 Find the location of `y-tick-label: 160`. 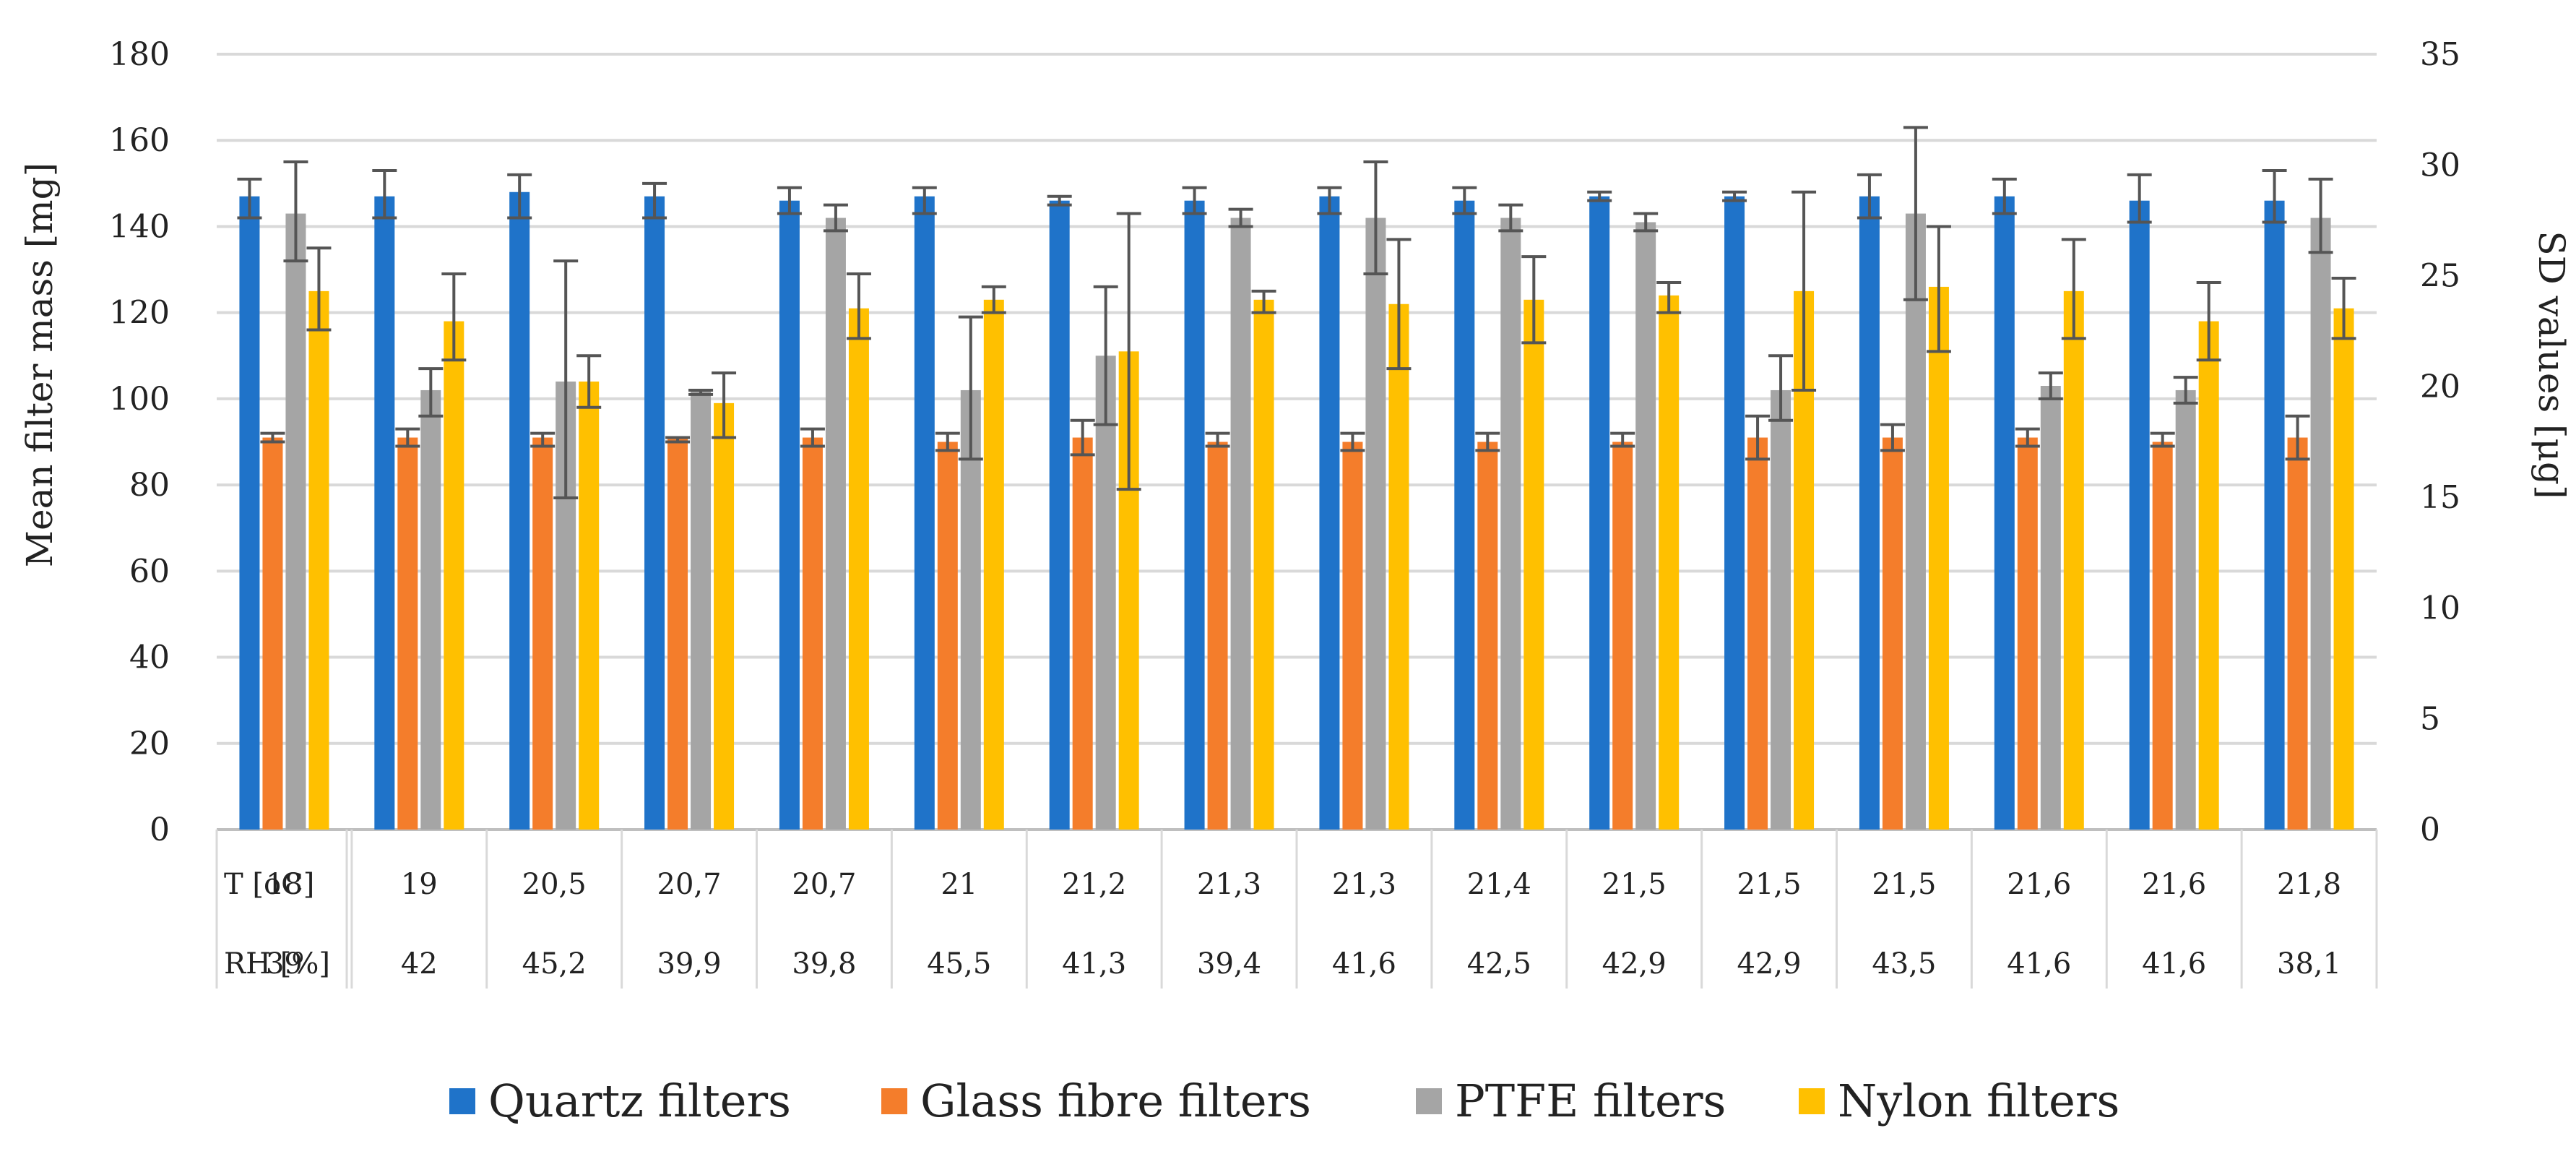

y-tick-label: 160 is located at coordinates (139, 140).